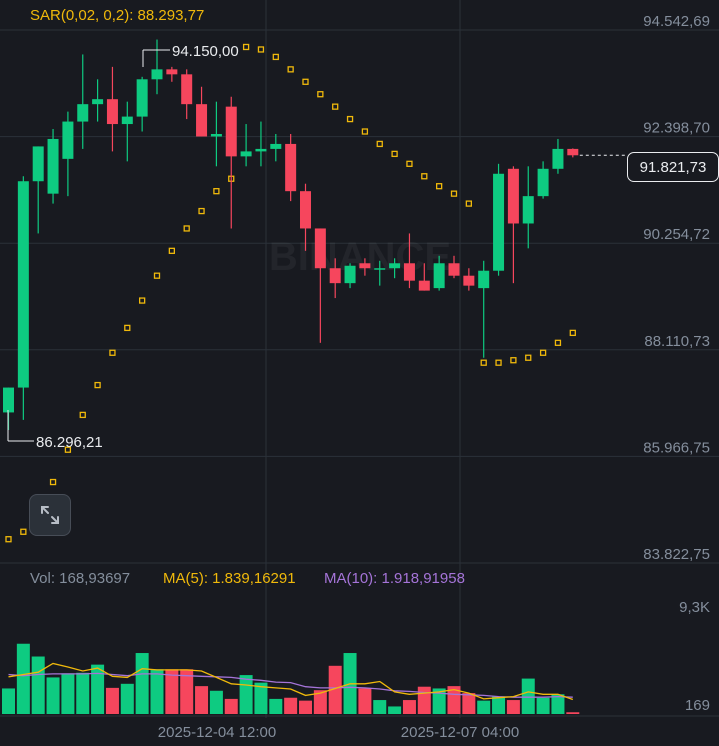  I want to click on high-price-label: 94.150,00, so click(205, 51).